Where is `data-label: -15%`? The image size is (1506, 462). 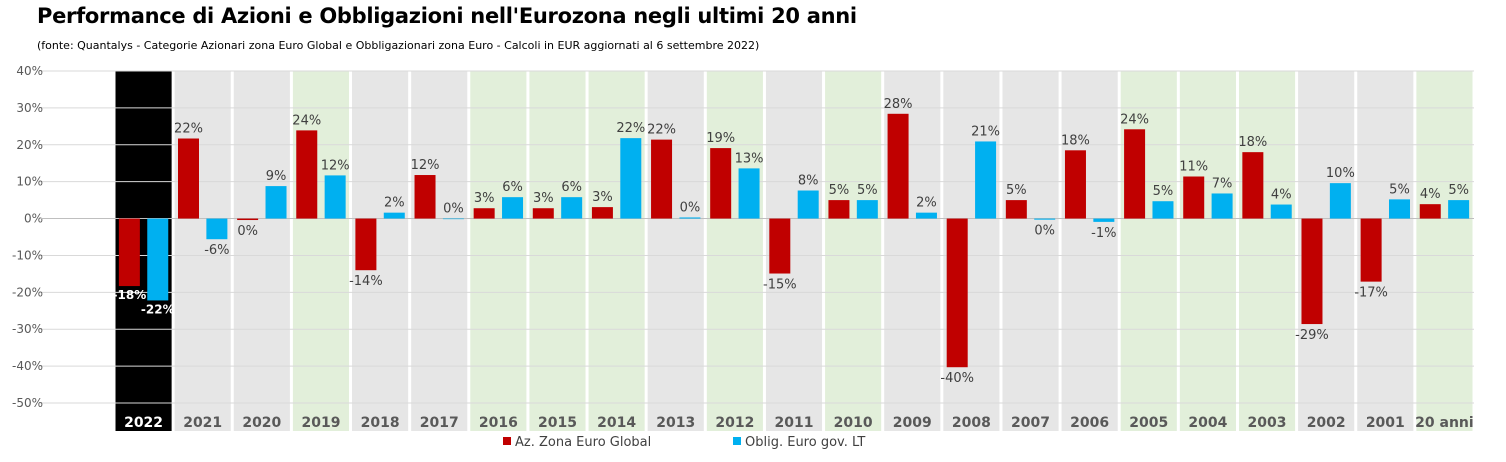
data-label: -15% is located at coordinates (780, 285).